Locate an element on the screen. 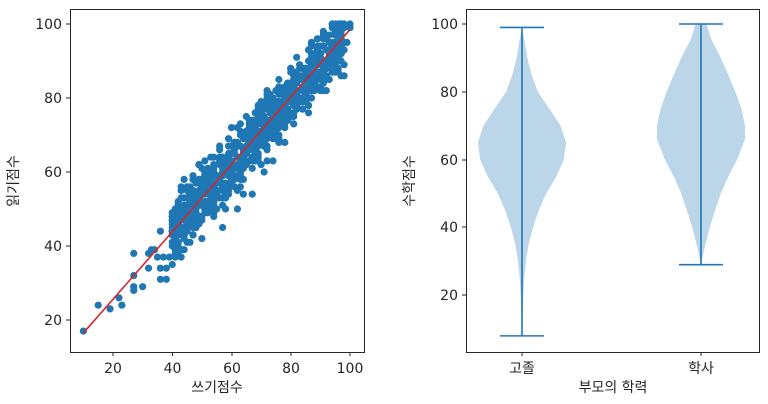  violin-y-axis-label: 수학점수 is located at coordinates (410, 181).